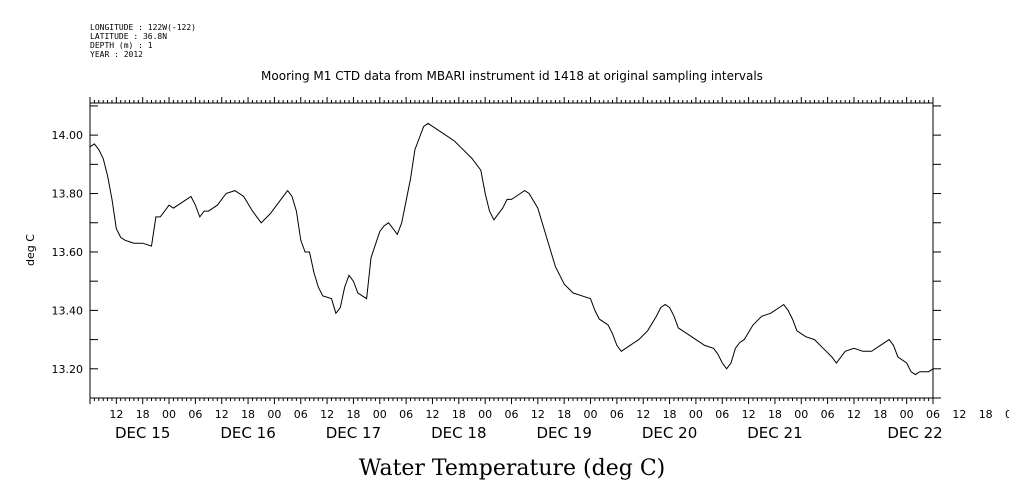 The width and height of the screenshot is (1009, 504). Describe the element at coordinates (353, 433) in the screenshot. I see `x-day-label: DEC 17` at that location.